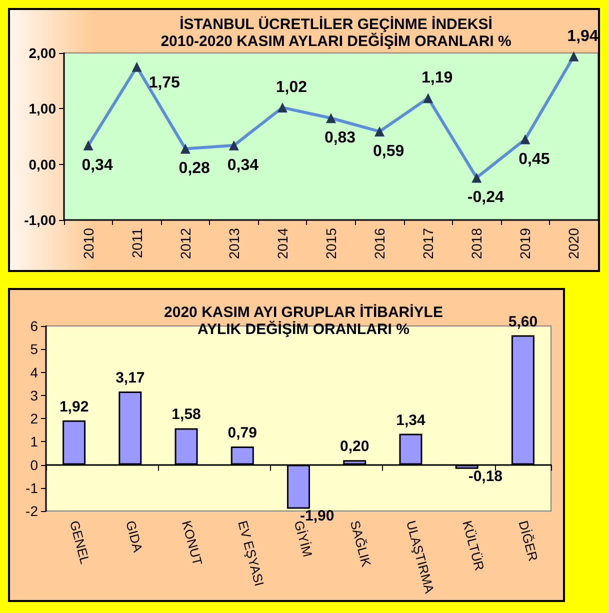 The width and height of the screenshot is (609, 613). What do you see at coordinates (134, 536) in the screenshot?
I see `x-tick-label: GIDA` at bounding box center [134, 536].